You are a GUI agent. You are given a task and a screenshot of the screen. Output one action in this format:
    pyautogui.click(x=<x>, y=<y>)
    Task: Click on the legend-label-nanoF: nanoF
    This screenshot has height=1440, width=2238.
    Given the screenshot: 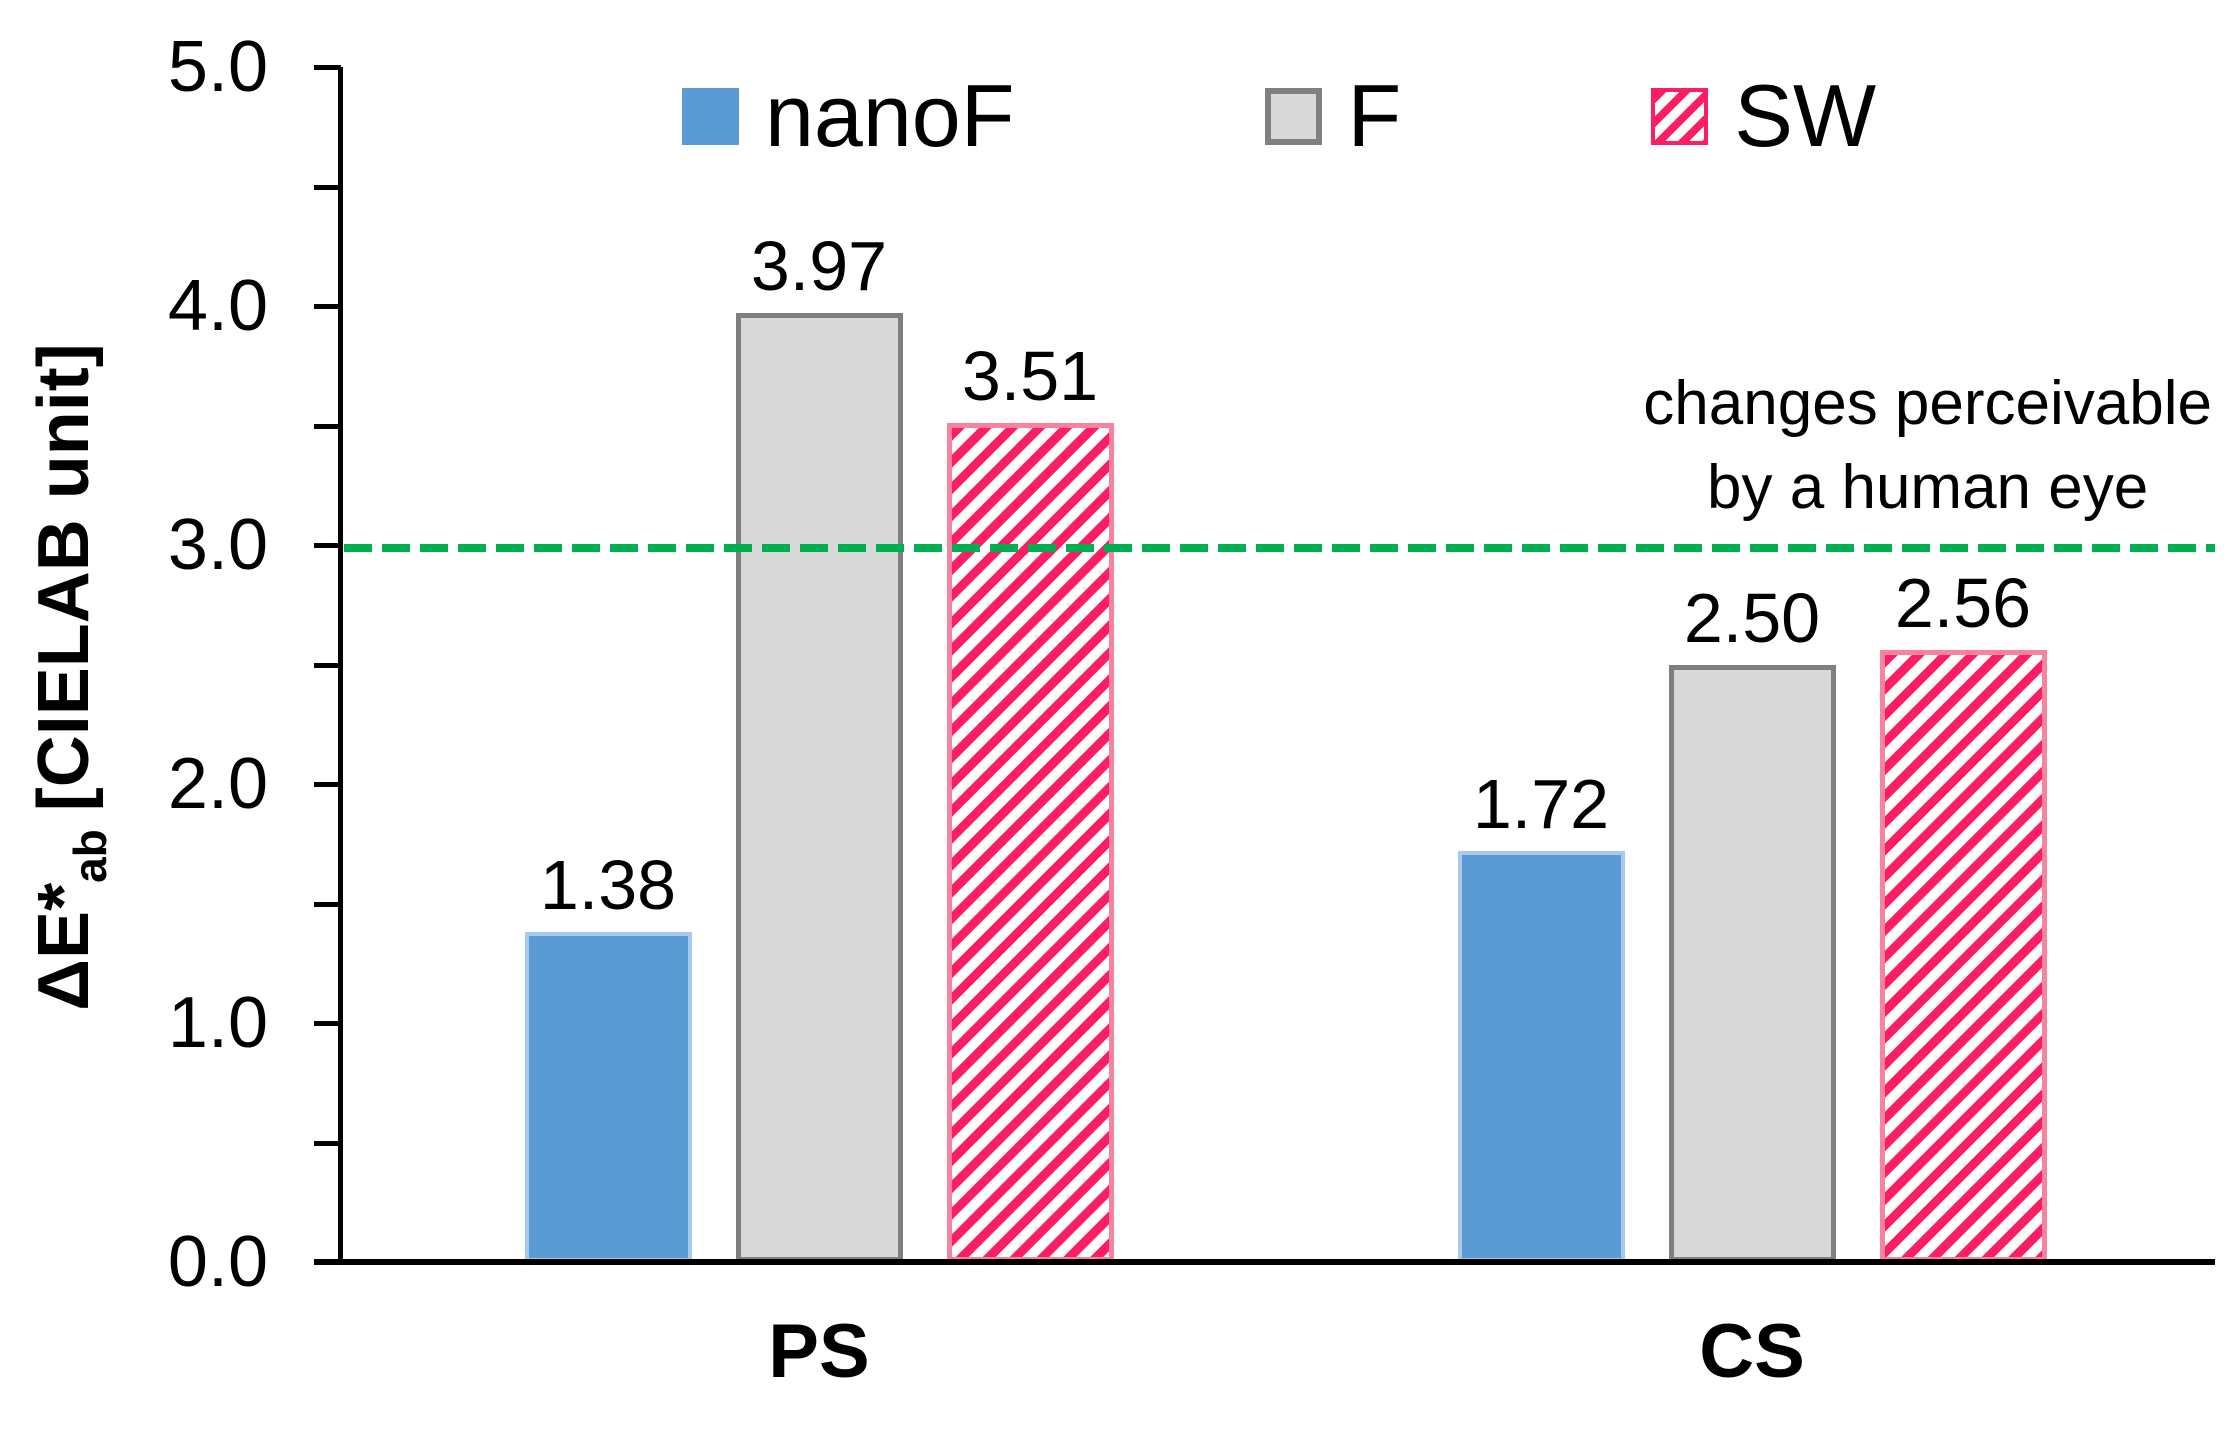 What is the action you would take?
    pyautogui.click(x=889, y=115)
    